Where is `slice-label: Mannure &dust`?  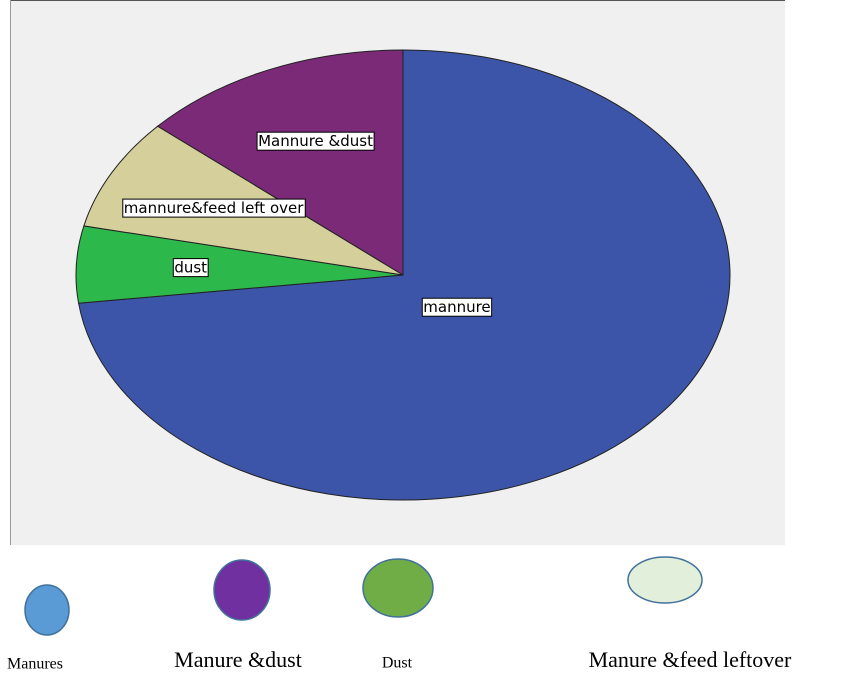 slice-label: Mannure &dust is located at coordinates (315, 141).